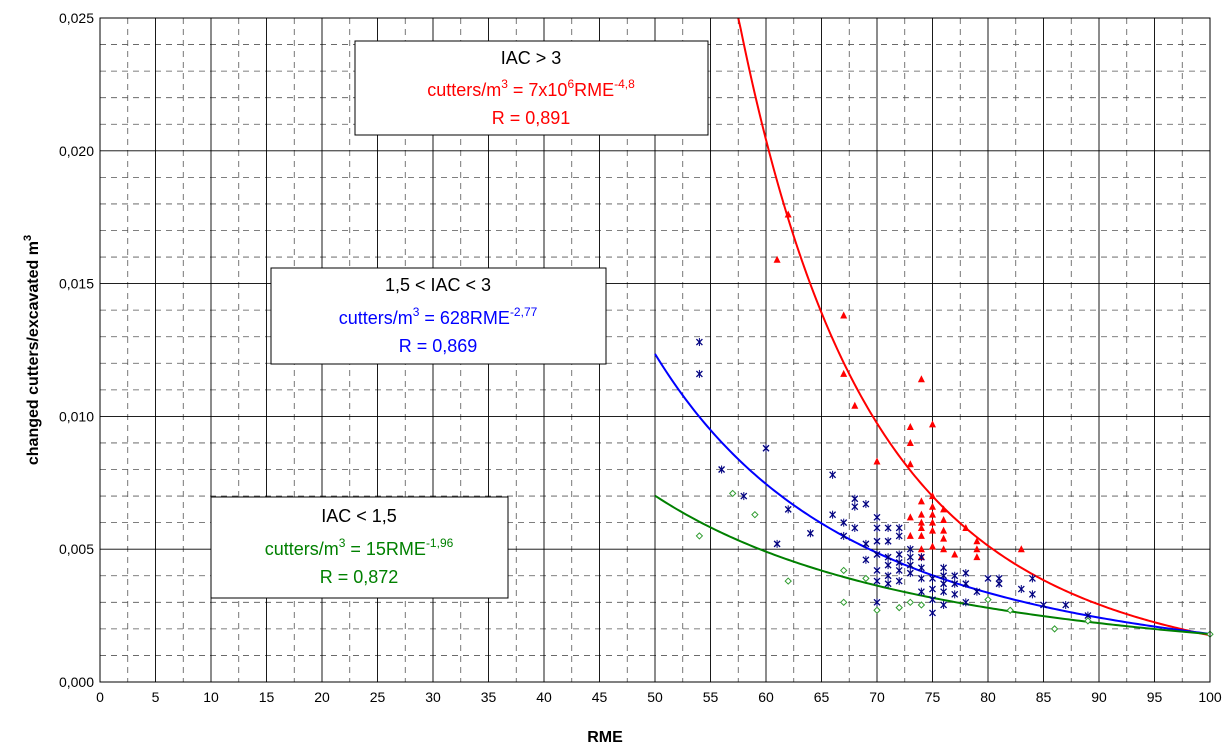  I want to click on x-tick-label: 70, so click(877, 697).